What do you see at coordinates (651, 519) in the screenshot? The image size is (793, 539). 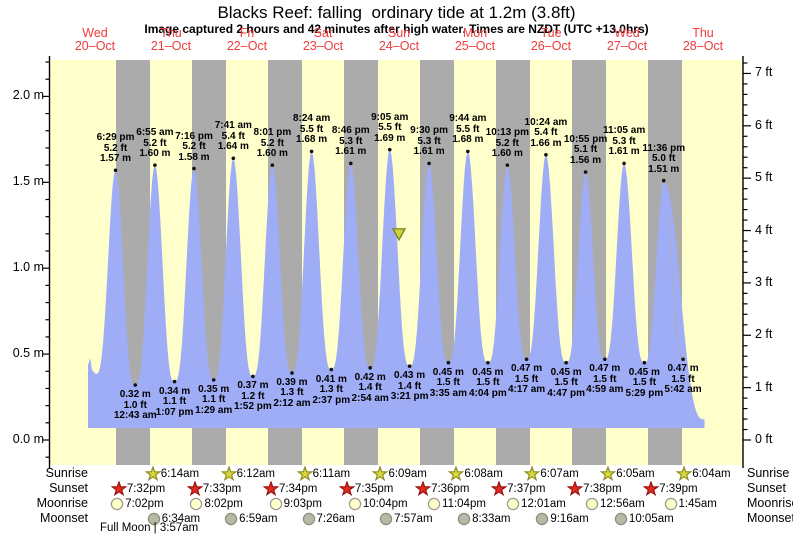 I see `moonset-time: 10:05am` at bounding box center [651, 519].